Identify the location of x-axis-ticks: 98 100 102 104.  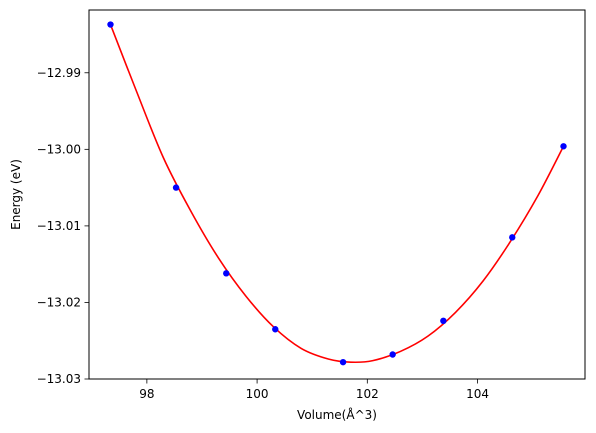
(314, 390).